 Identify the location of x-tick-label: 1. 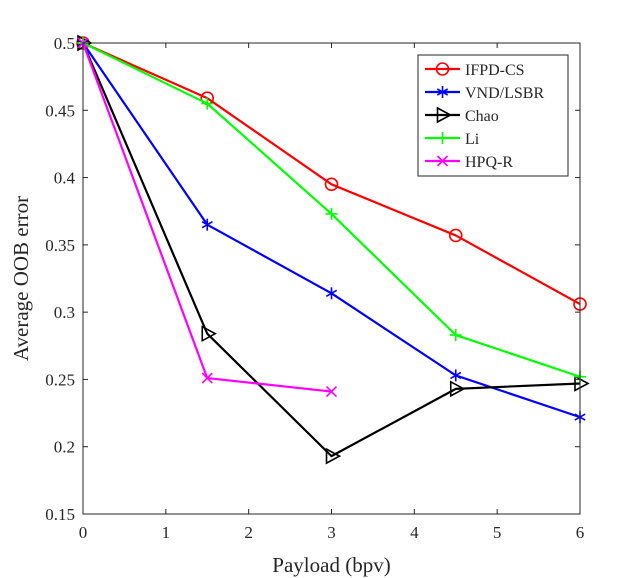
(166, 532).